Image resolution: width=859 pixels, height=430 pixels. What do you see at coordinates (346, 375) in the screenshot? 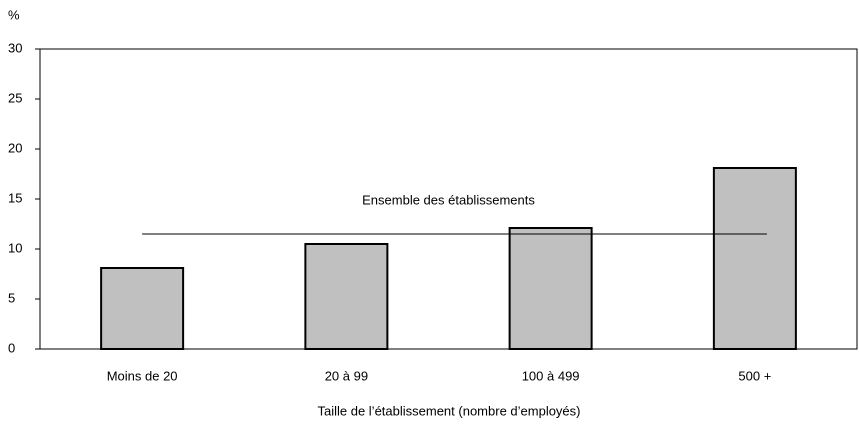
I see `x-tick-label: 20 à 99` at bounding box center [346, 375].